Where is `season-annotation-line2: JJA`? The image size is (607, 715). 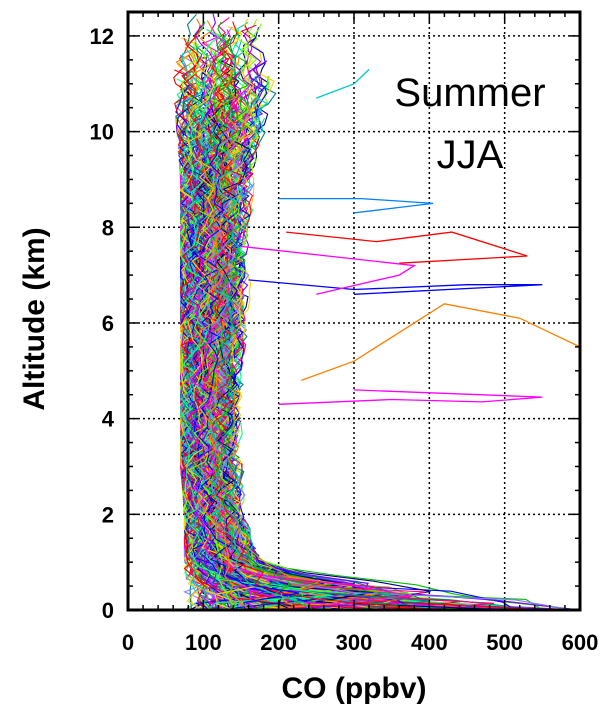 season-annotation-line2: JJA is located at coordinates (470, 155).